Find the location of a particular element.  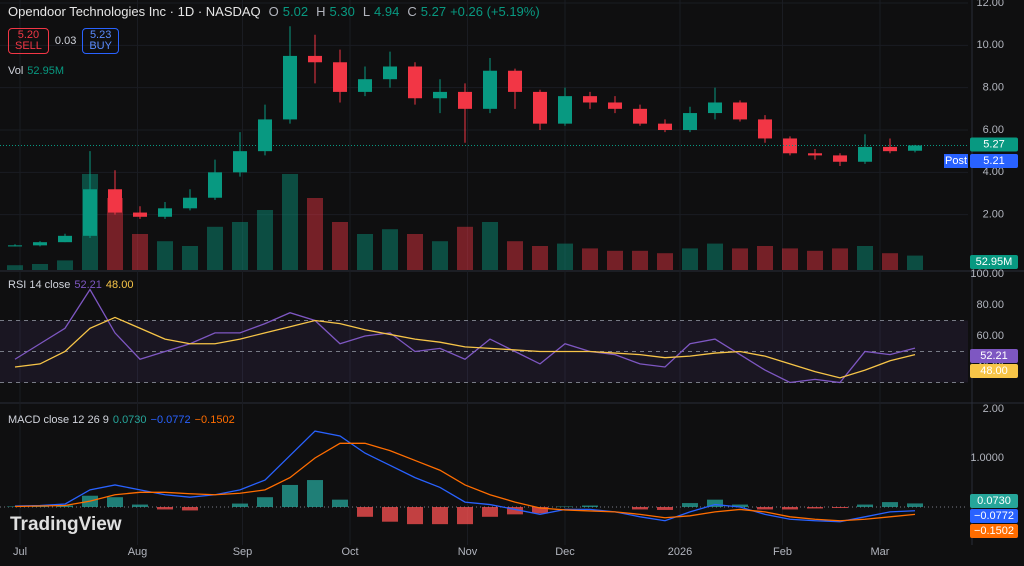

buy-price: 5.23 is located at coordinates (100, 35).